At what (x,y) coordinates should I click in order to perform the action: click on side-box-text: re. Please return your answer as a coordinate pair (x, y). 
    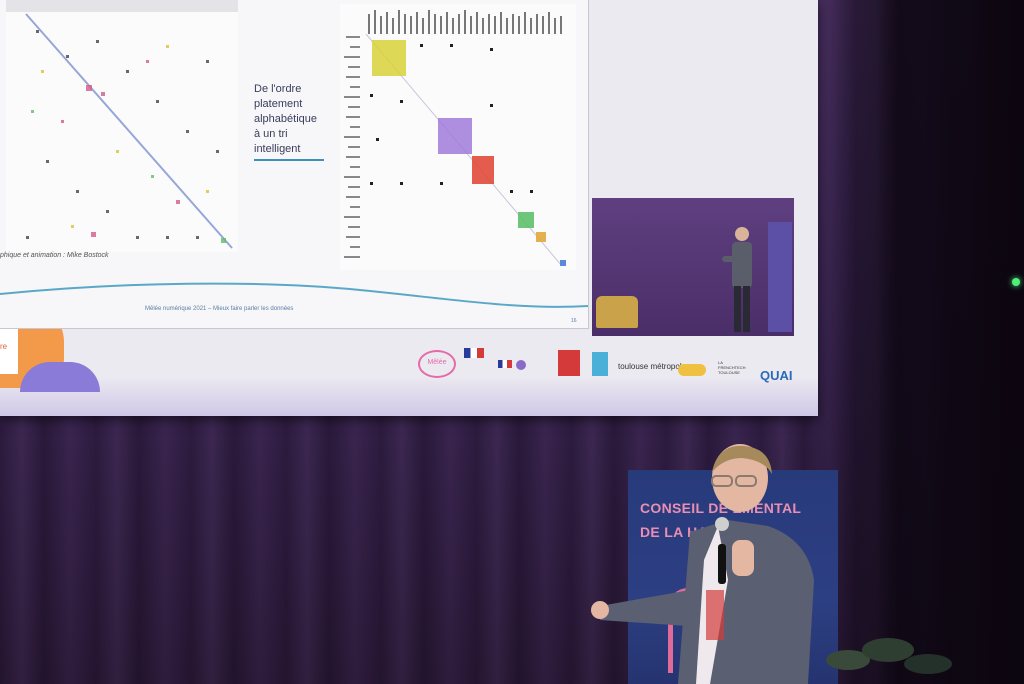
    Looking at the image, I should click on (4, 346).